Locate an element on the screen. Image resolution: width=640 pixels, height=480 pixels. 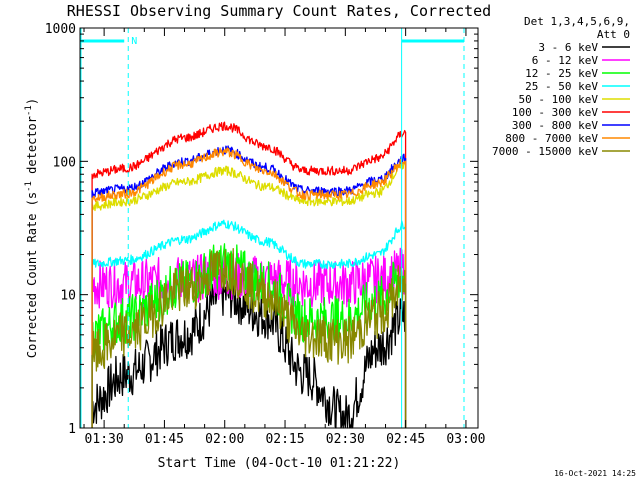
legend-label-5: 50 - 100 keV is located at coordinates (559, 99).